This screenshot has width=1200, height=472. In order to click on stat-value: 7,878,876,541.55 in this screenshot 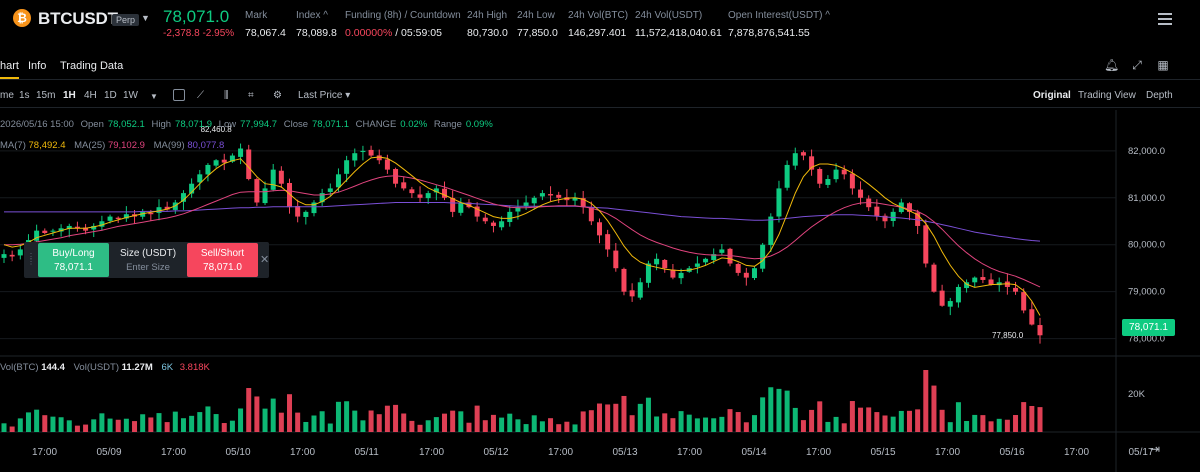, I will do `click(769, 33)`.